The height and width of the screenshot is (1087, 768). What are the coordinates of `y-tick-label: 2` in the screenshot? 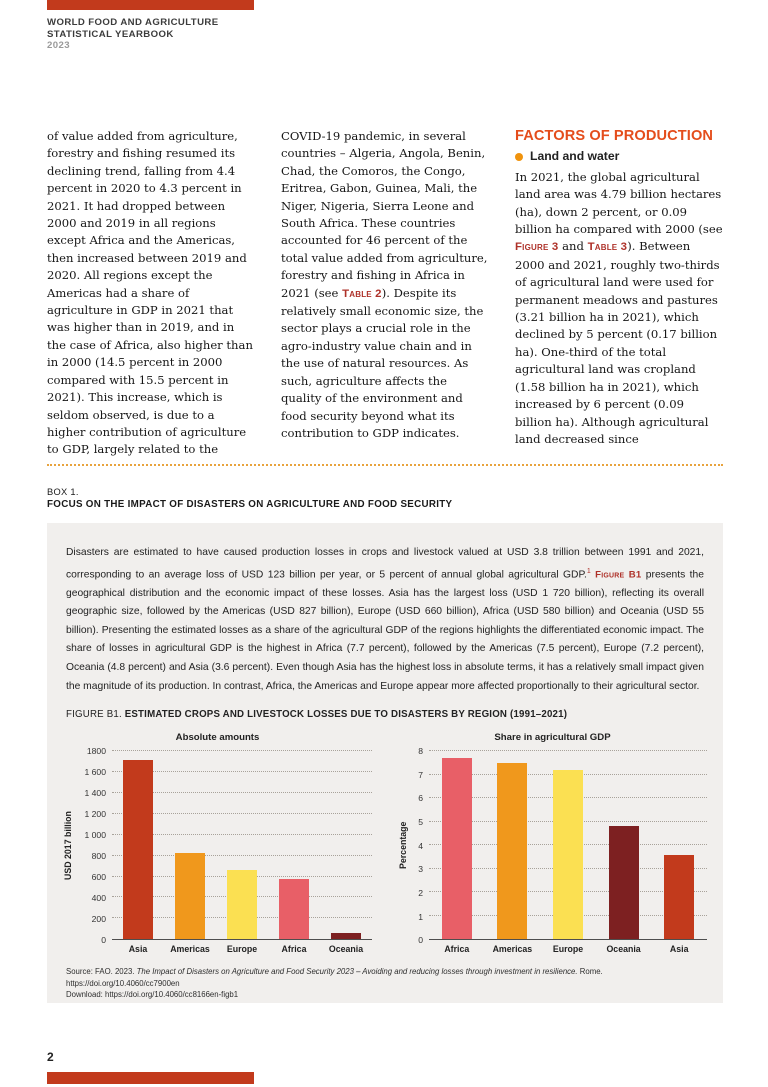 It's located at (420, 892).